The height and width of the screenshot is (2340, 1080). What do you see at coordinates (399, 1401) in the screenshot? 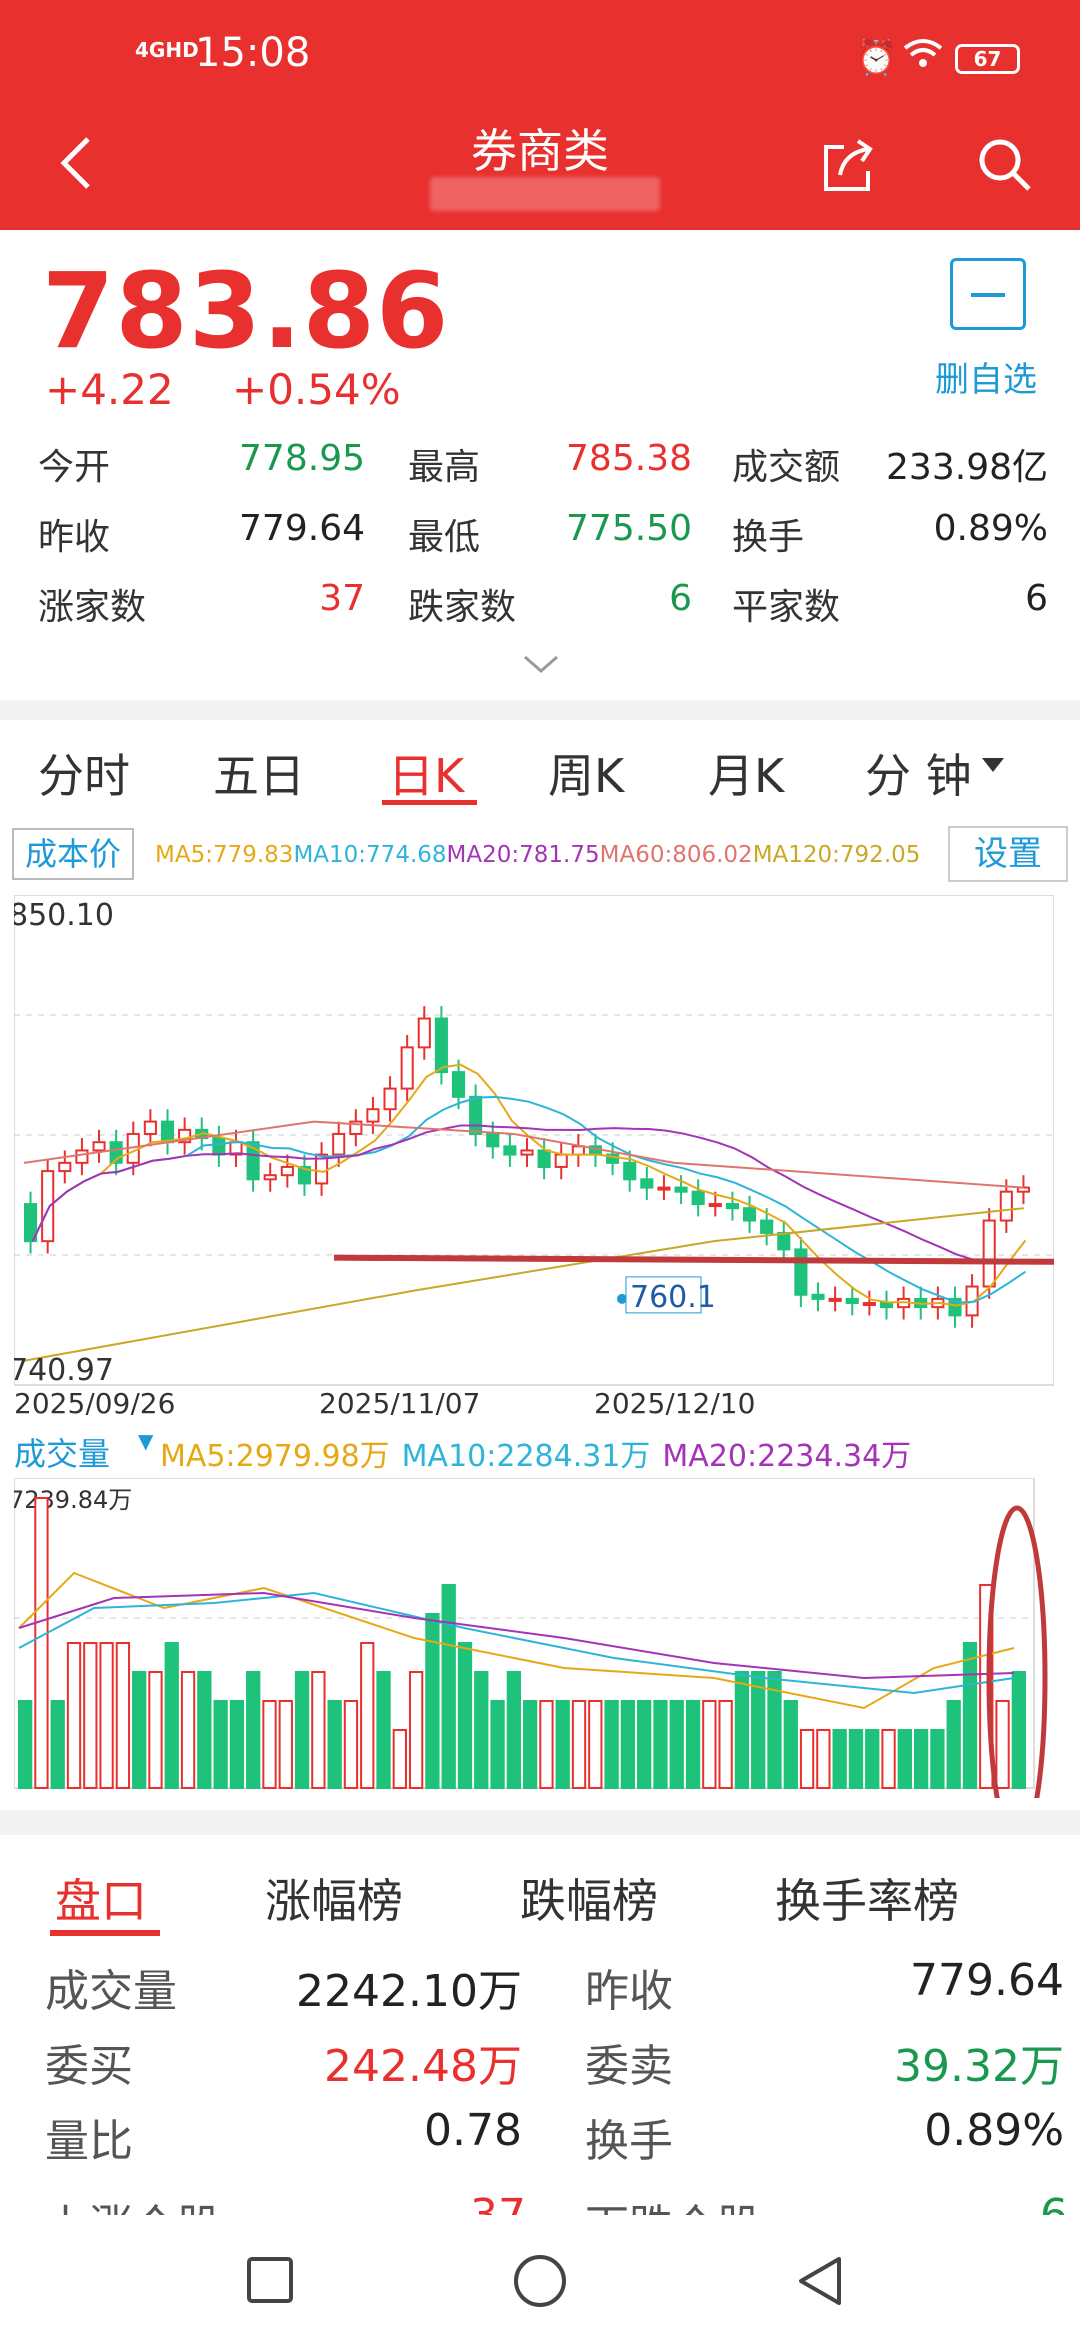
I see `date-tick: 2025/11/07` at bounding box center [399, 1401].